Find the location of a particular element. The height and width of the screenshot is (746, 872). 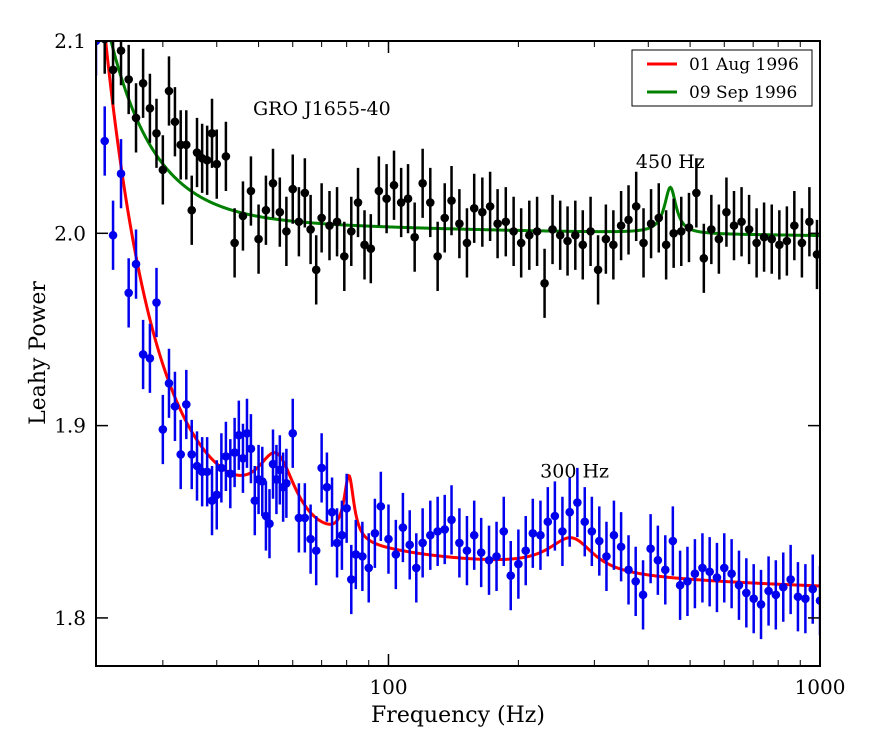

legend: 01 Aug 1996 09 Sep 1996 is located at coordinates (722, 78).